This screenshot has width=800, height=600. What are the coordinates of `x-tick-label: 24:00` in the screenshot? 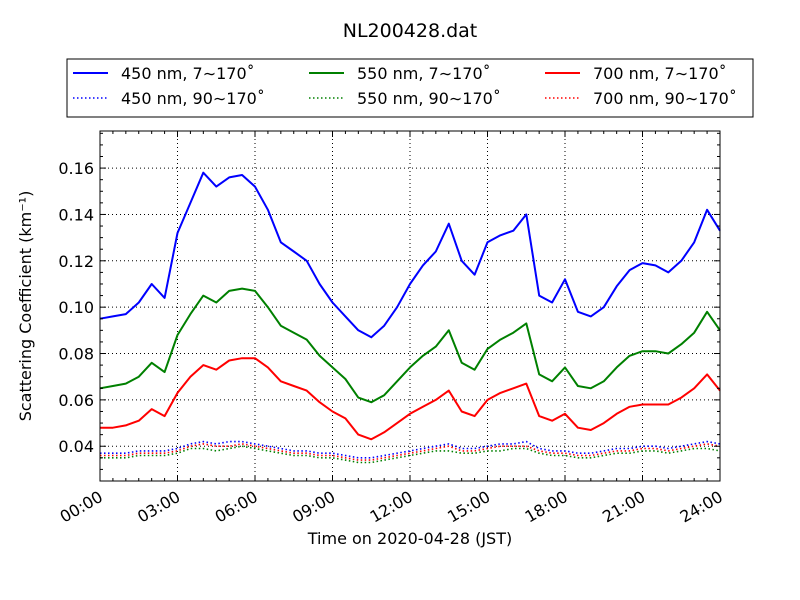 It's located at (701, 507).